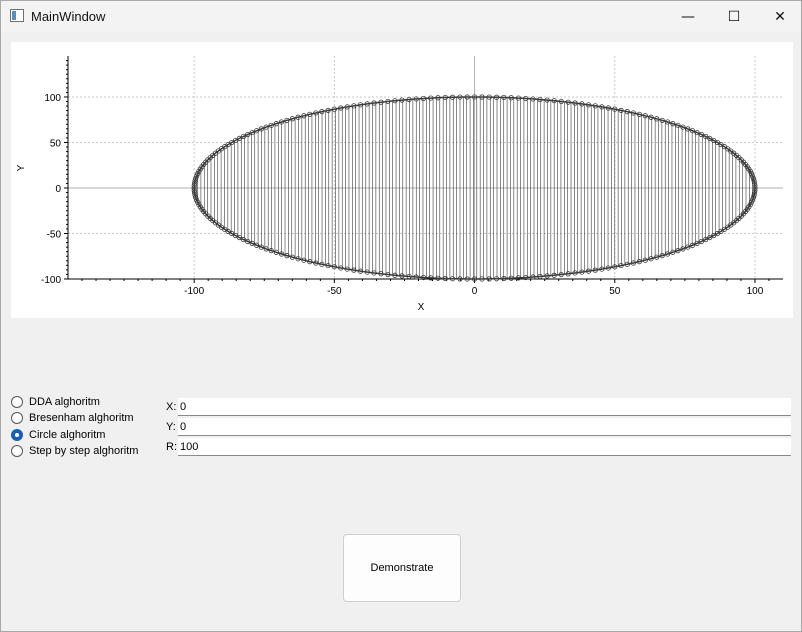  I want to click on x-tick-label: 50, so click(615, 291).